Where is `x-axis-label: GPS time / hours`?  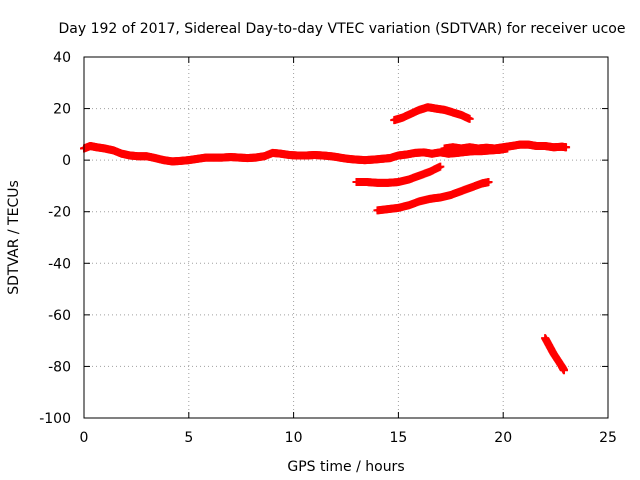
x-axis-label: GPS time / hours is located at coordinates (345, 467).